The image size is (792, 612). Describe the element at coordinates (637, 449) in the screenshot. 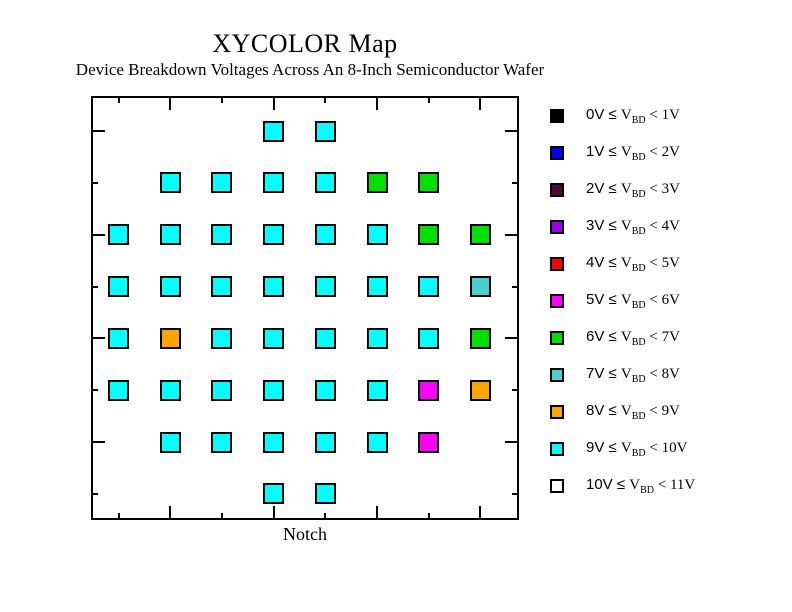

I see `legend-label: 9V ≤ VBD < 10V` at that location.